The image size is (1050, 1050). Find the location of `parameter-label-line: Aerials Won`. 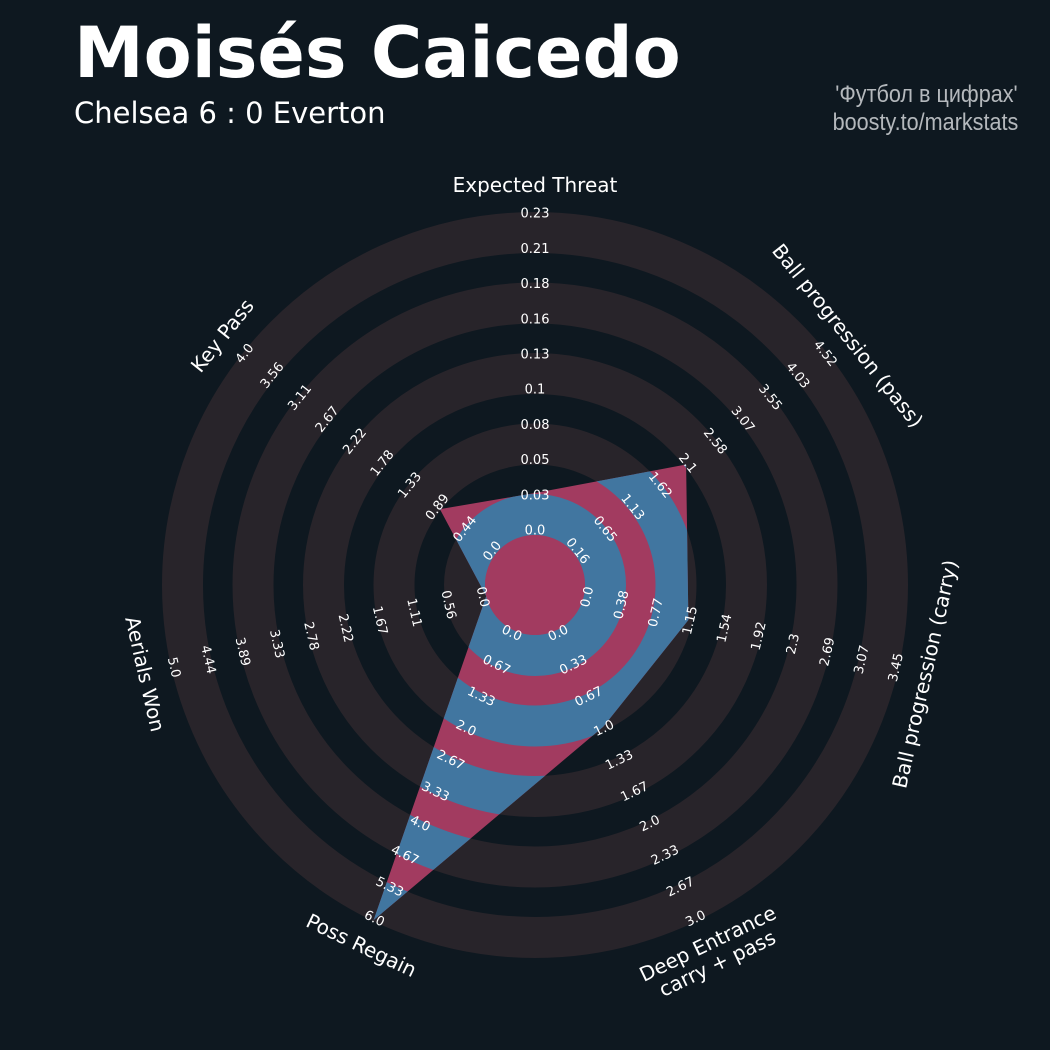

parameter-label-line: Aerials Won is located at coordinates (145, 674).